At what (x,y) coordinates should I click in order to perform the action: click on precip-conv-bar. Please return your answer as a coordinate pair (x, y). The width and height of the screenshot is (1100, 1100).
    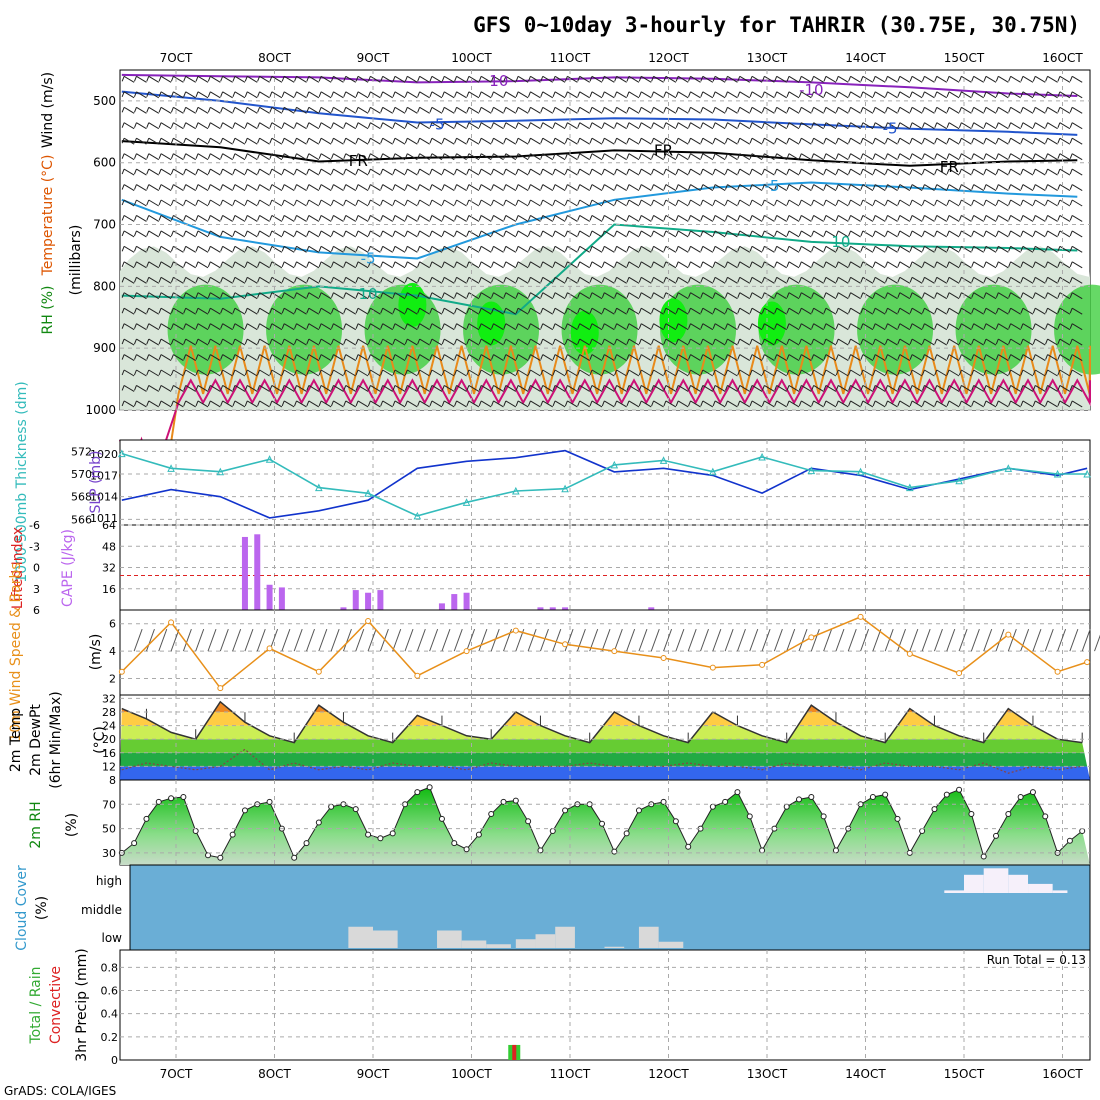
    Looking at the image, I should click on (514, 1052).